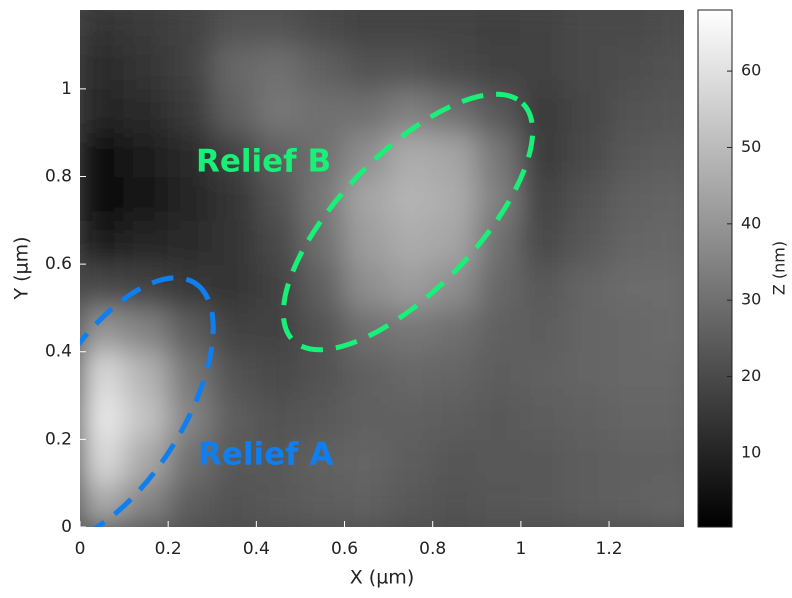  I want to click on colorbar-tick-label: 30, so click(751, 299).